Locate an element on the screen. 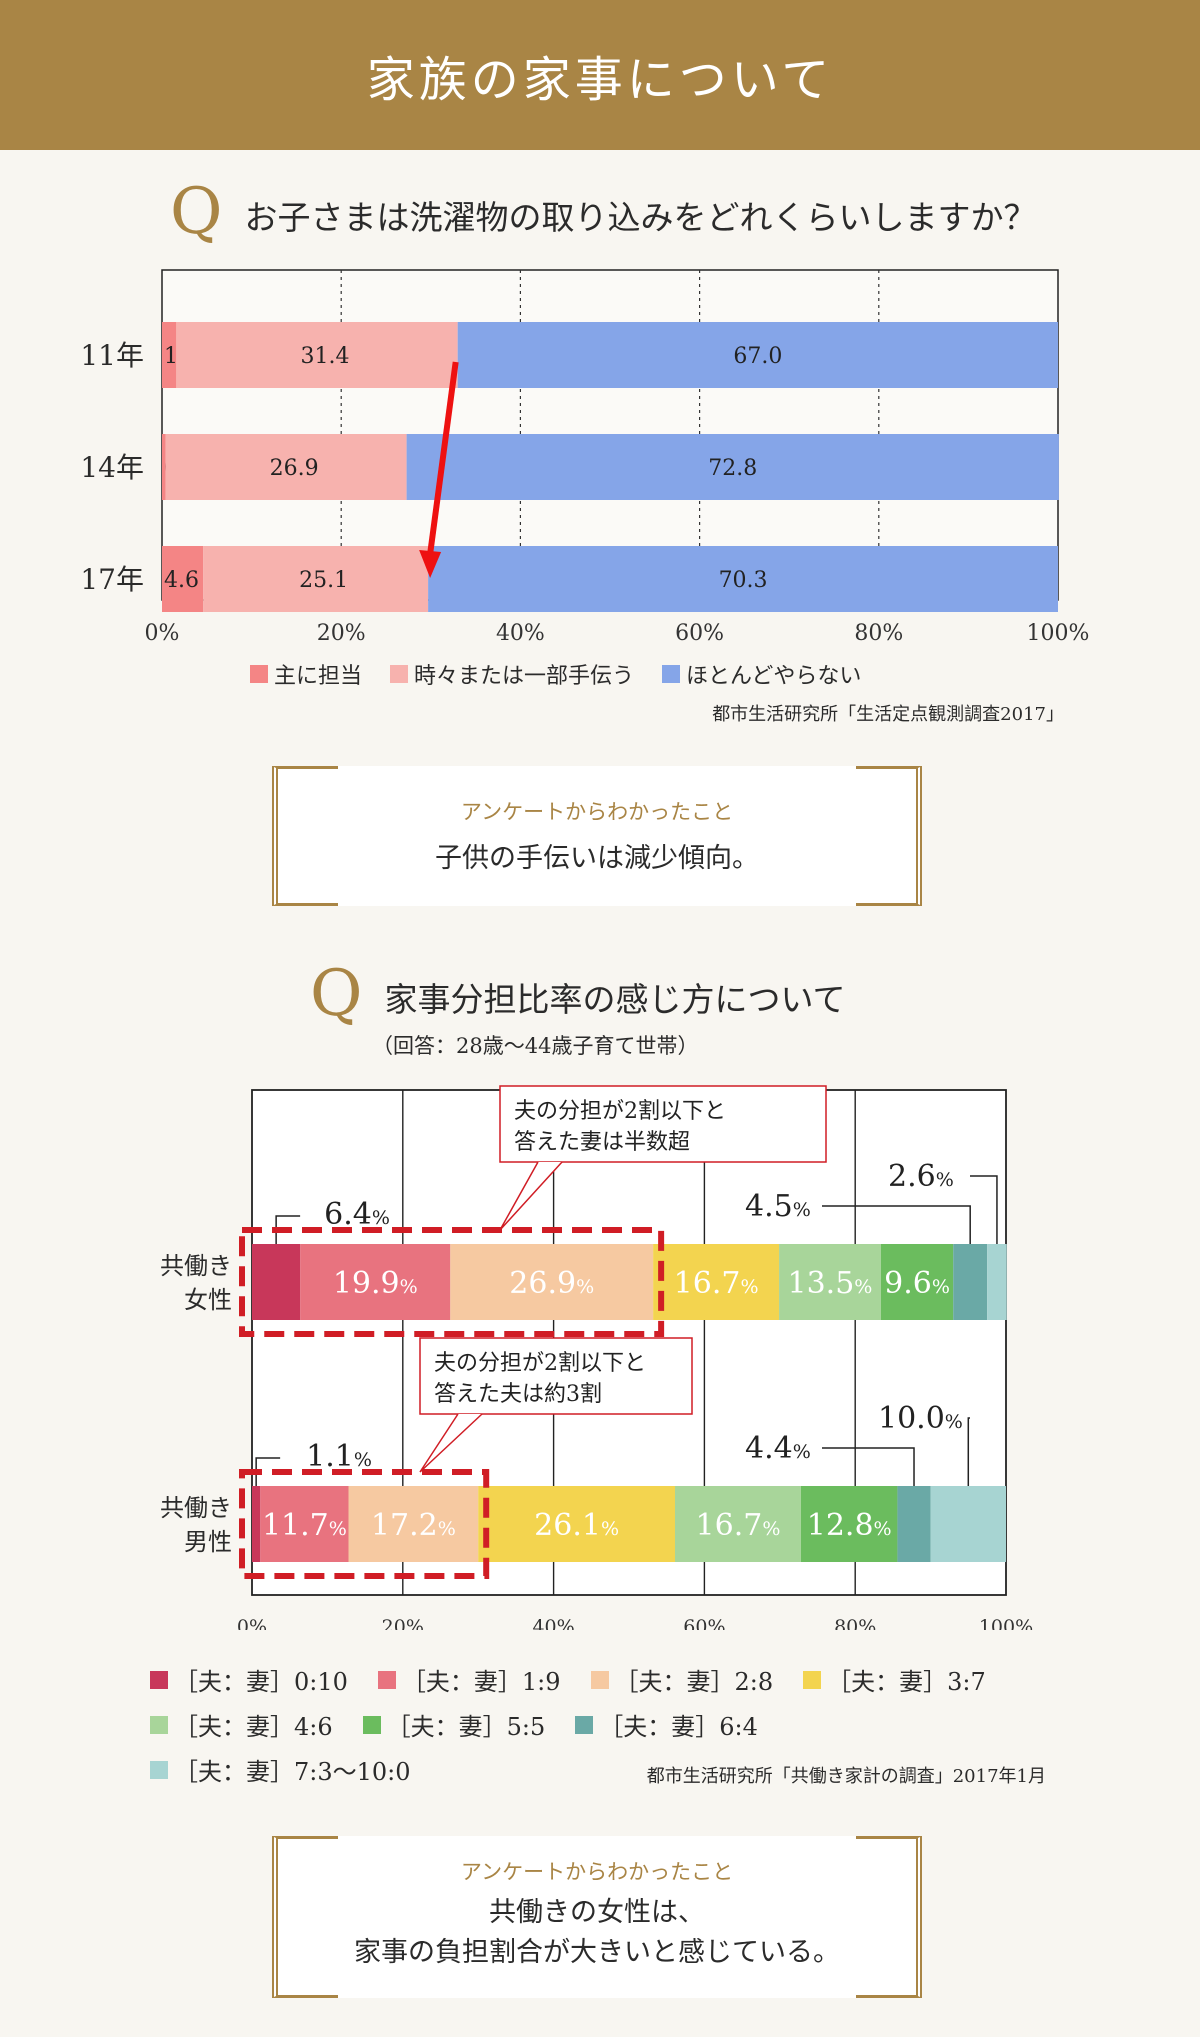 The width and height of the screenshot is (1200, 2037). legend-item: ［夫：妻］0:10 is located at coordinates (249, 1679).